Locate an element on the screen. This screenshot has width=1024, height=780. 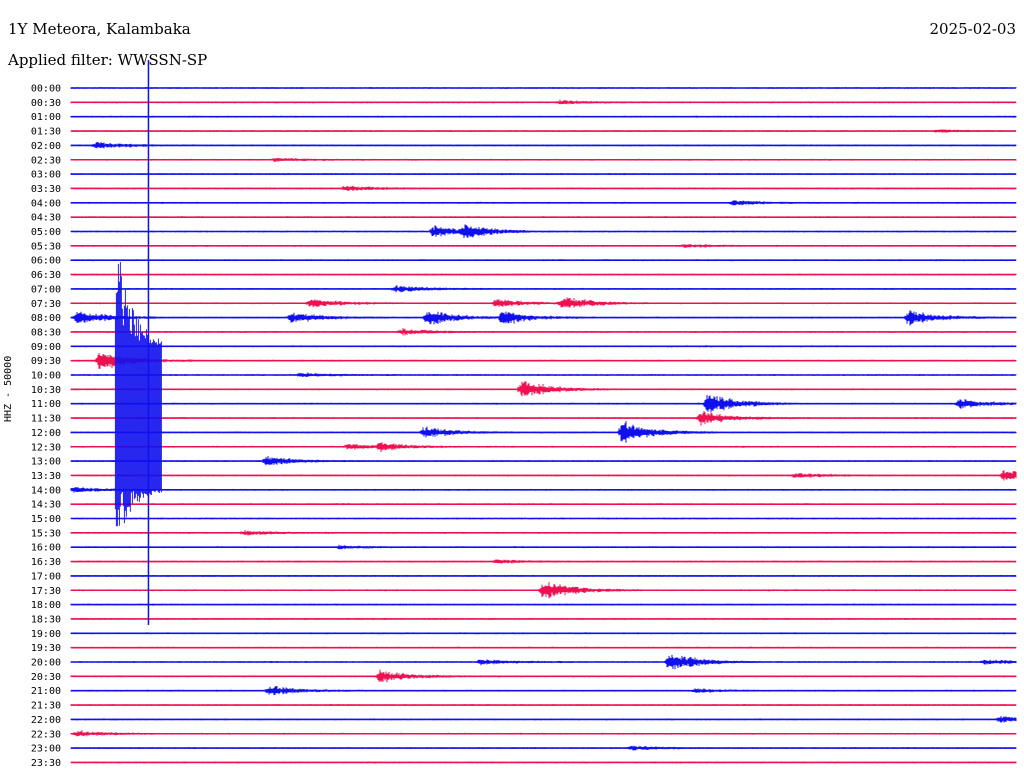
station-title: 1Y Meteora, Kalambaka is located at coordinates (99, 29).